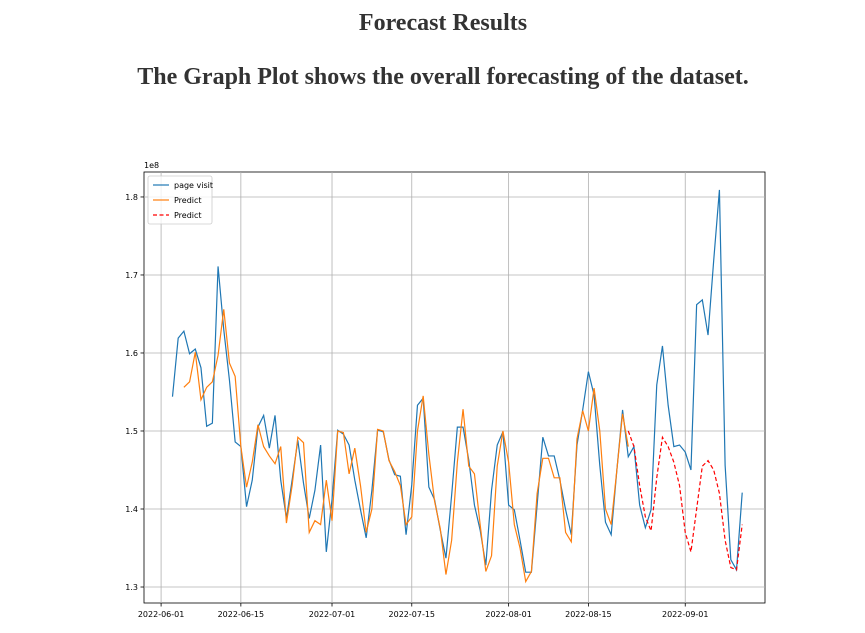  What do you see at coordinates (412, 614) in the screenshot?
I see `x-tick-label: 2022-07-15` at bounding box center [412, 614].